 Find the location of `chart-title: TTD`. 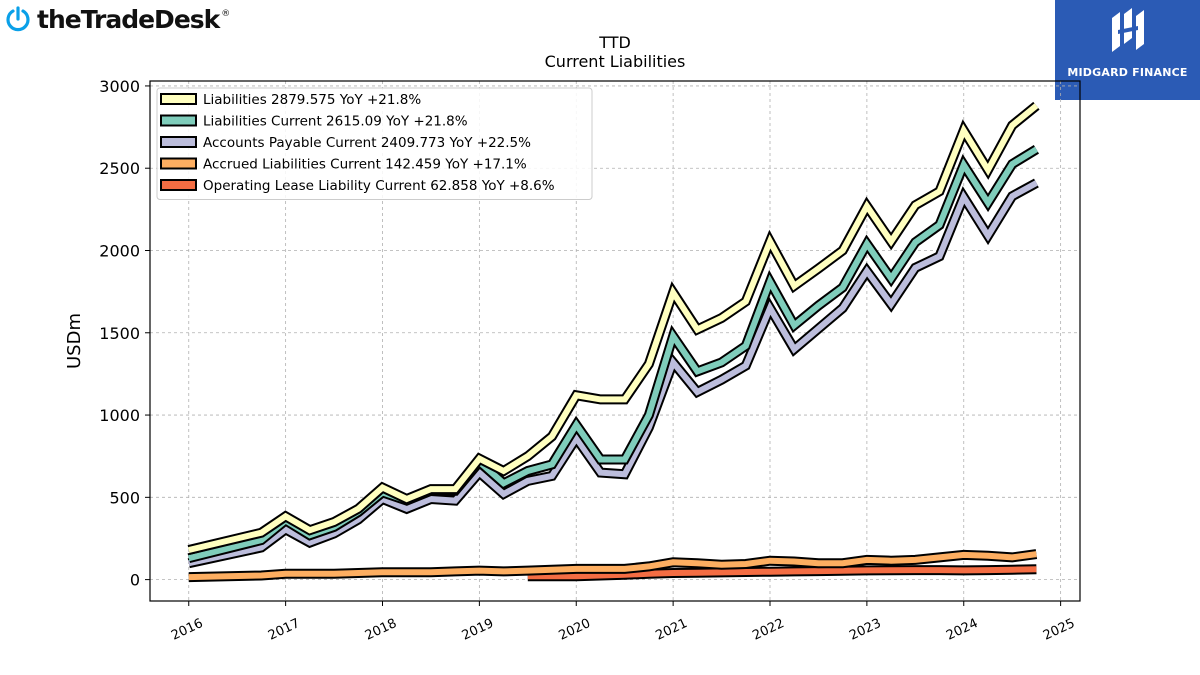

chart-title: TTD is located at coordinates (614, 42).